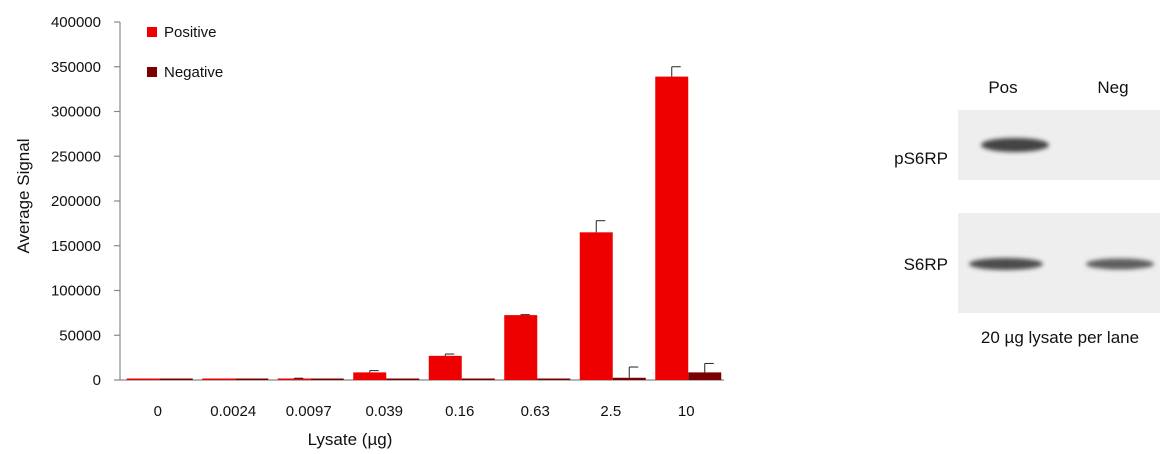 This screenshot has width=1160, height=454. What do you see at coordinates (1060, 337) in the screenshot?
I see `blot-caption: 20 µg lysate per lane` at bounding box center [1060, 337].